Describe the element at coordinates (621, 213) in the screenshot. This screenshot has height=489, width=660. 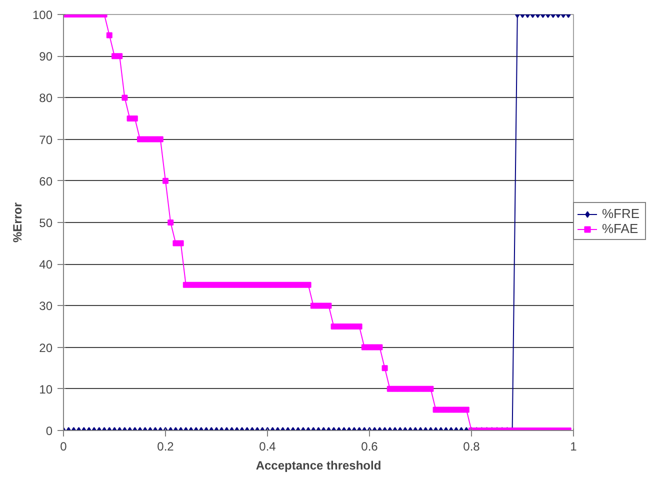
I see `legend-label: %FRE` at that location.